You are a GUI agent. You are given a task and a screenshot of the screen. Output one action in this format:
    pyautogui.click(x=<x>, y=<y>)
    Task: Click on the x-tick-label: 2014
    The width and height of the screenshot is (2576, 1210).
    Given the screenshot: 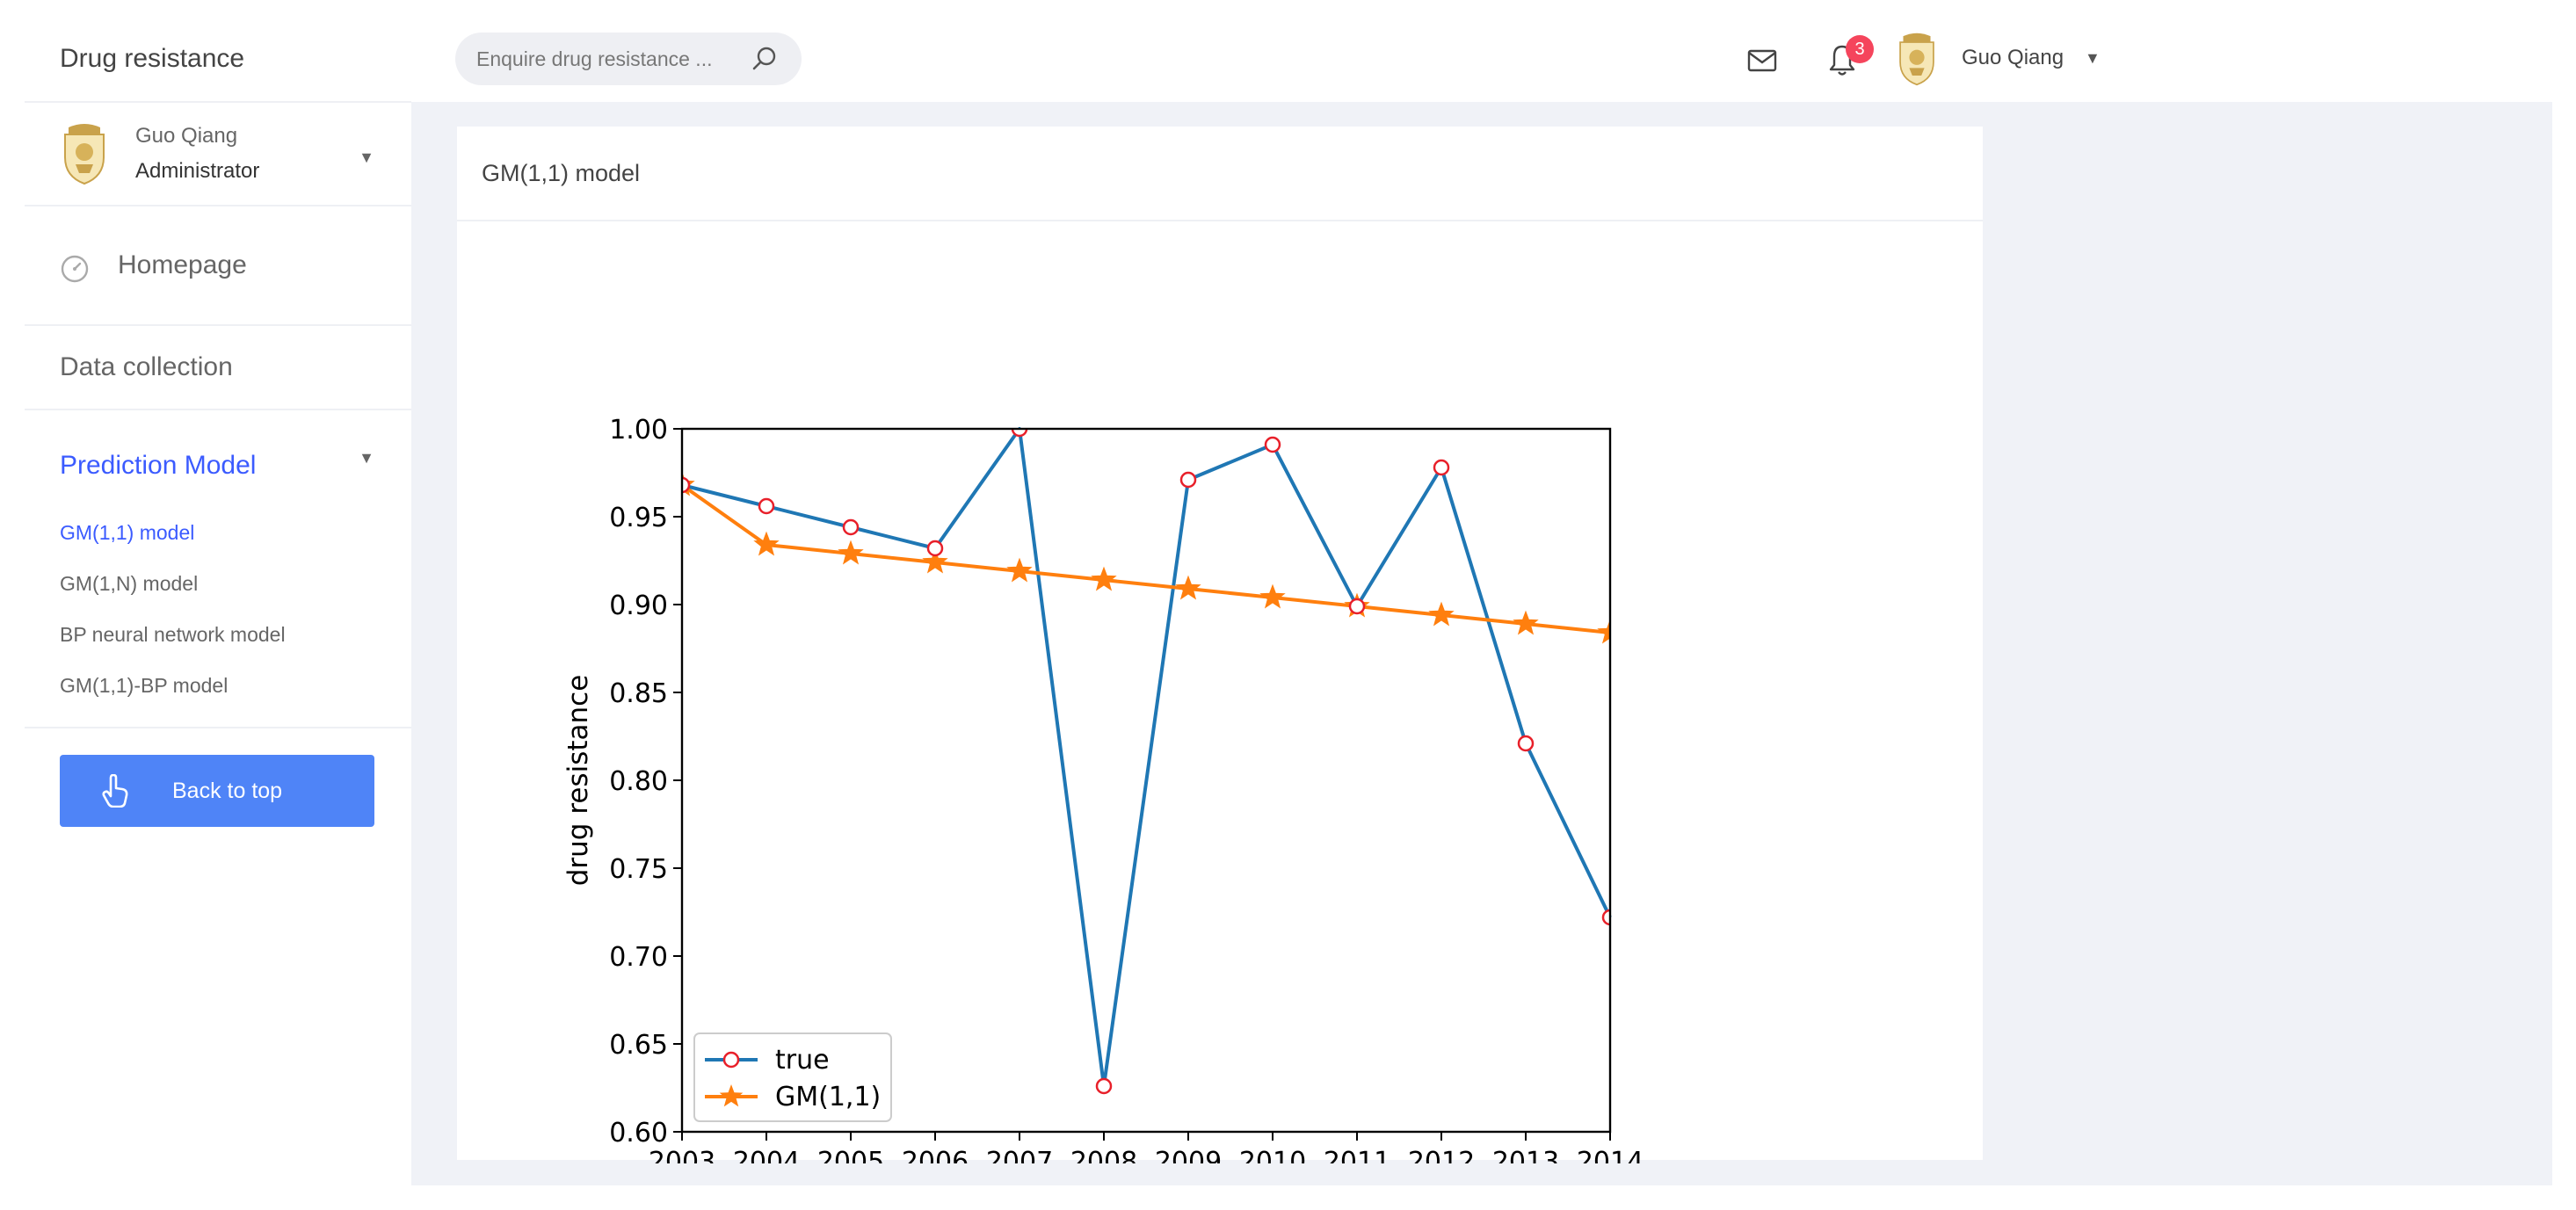 What is the action you would take?
    pyautogui.click(x=1610, y=1155)
    